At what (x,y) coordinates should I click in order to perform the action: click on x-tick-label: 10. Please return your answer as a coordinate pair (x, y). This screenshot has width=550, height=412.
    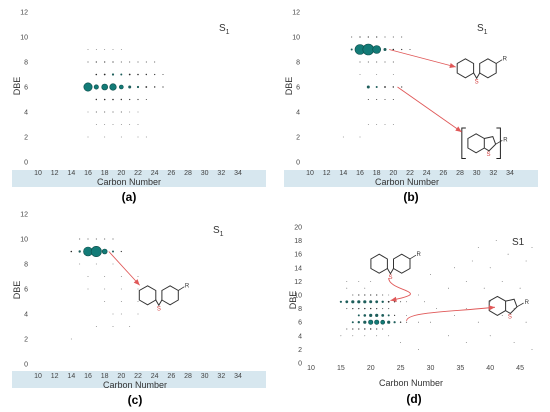
    Looking at the image, I should click on (38, 173).